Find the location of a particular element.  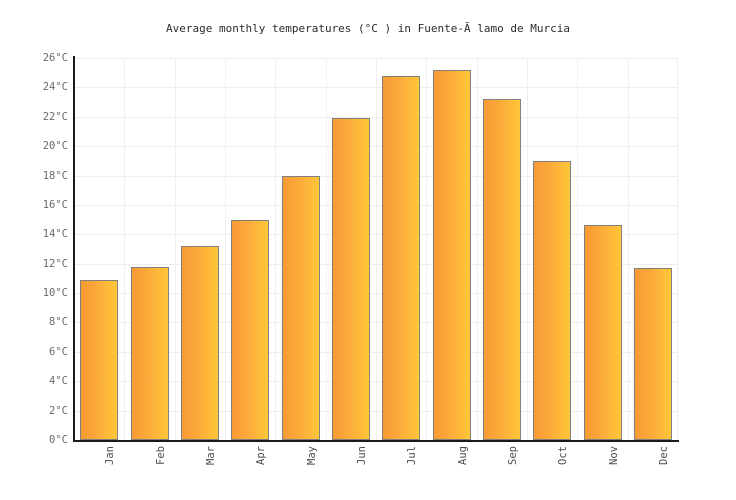

y-tick-label: 18°C is located at coordinates (55, 175).